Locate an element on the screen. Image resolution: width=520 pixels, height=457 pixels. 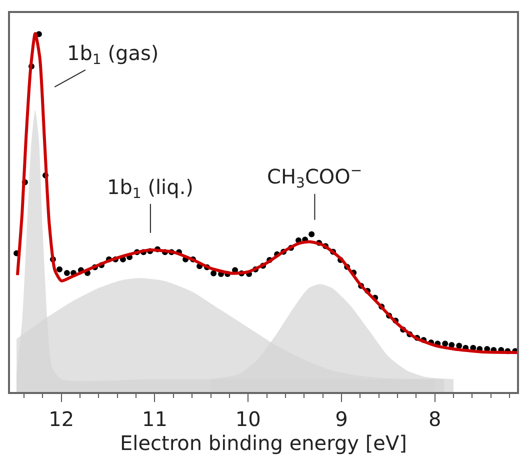
x-tick-label: 11 is located at coordinates (155, 418).